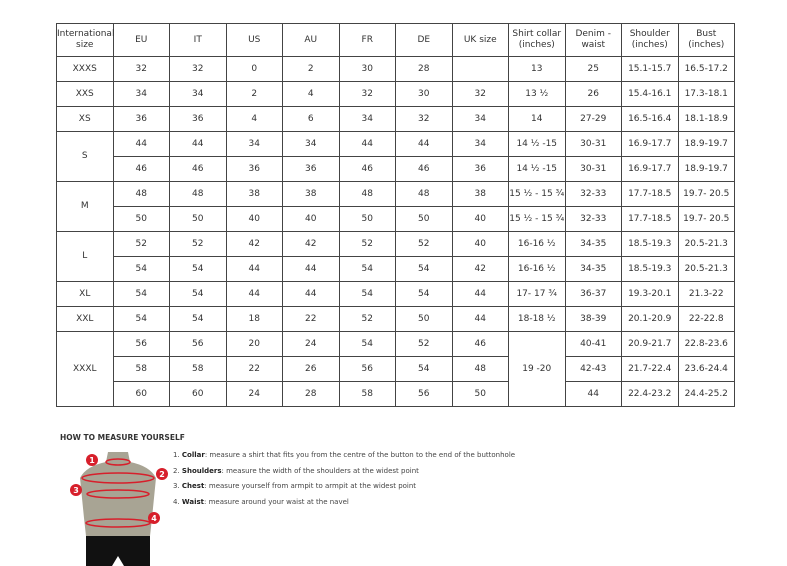  Describe the element at coordinates (254, 40) in the screenshot. I see `column-header: US` at that location.